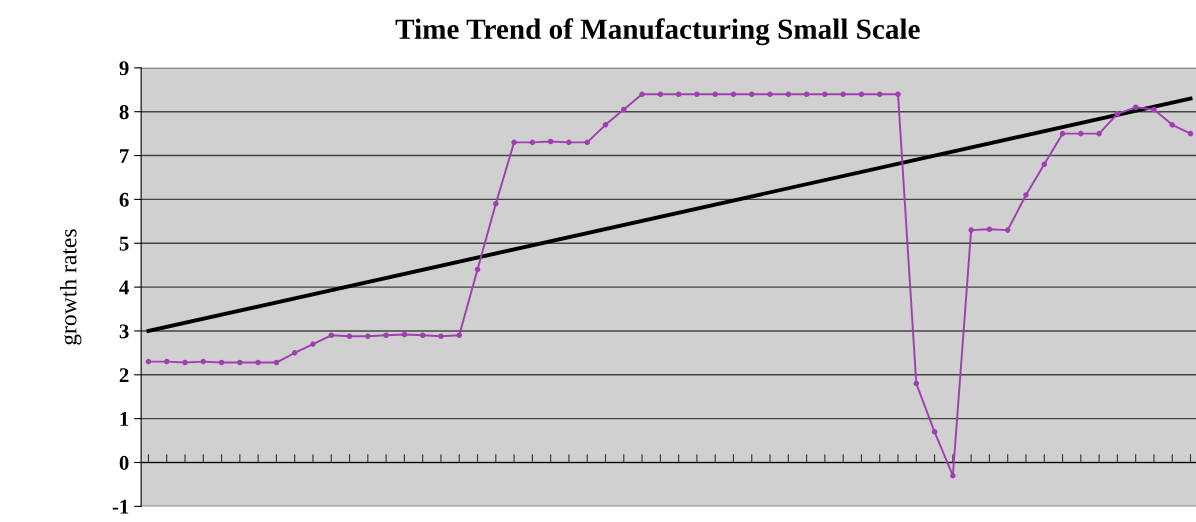 The image size is (1196, 522). Describe the element at coordinates (124, 375) in the screenshot. I see `y-tick-label: 2` at that location.